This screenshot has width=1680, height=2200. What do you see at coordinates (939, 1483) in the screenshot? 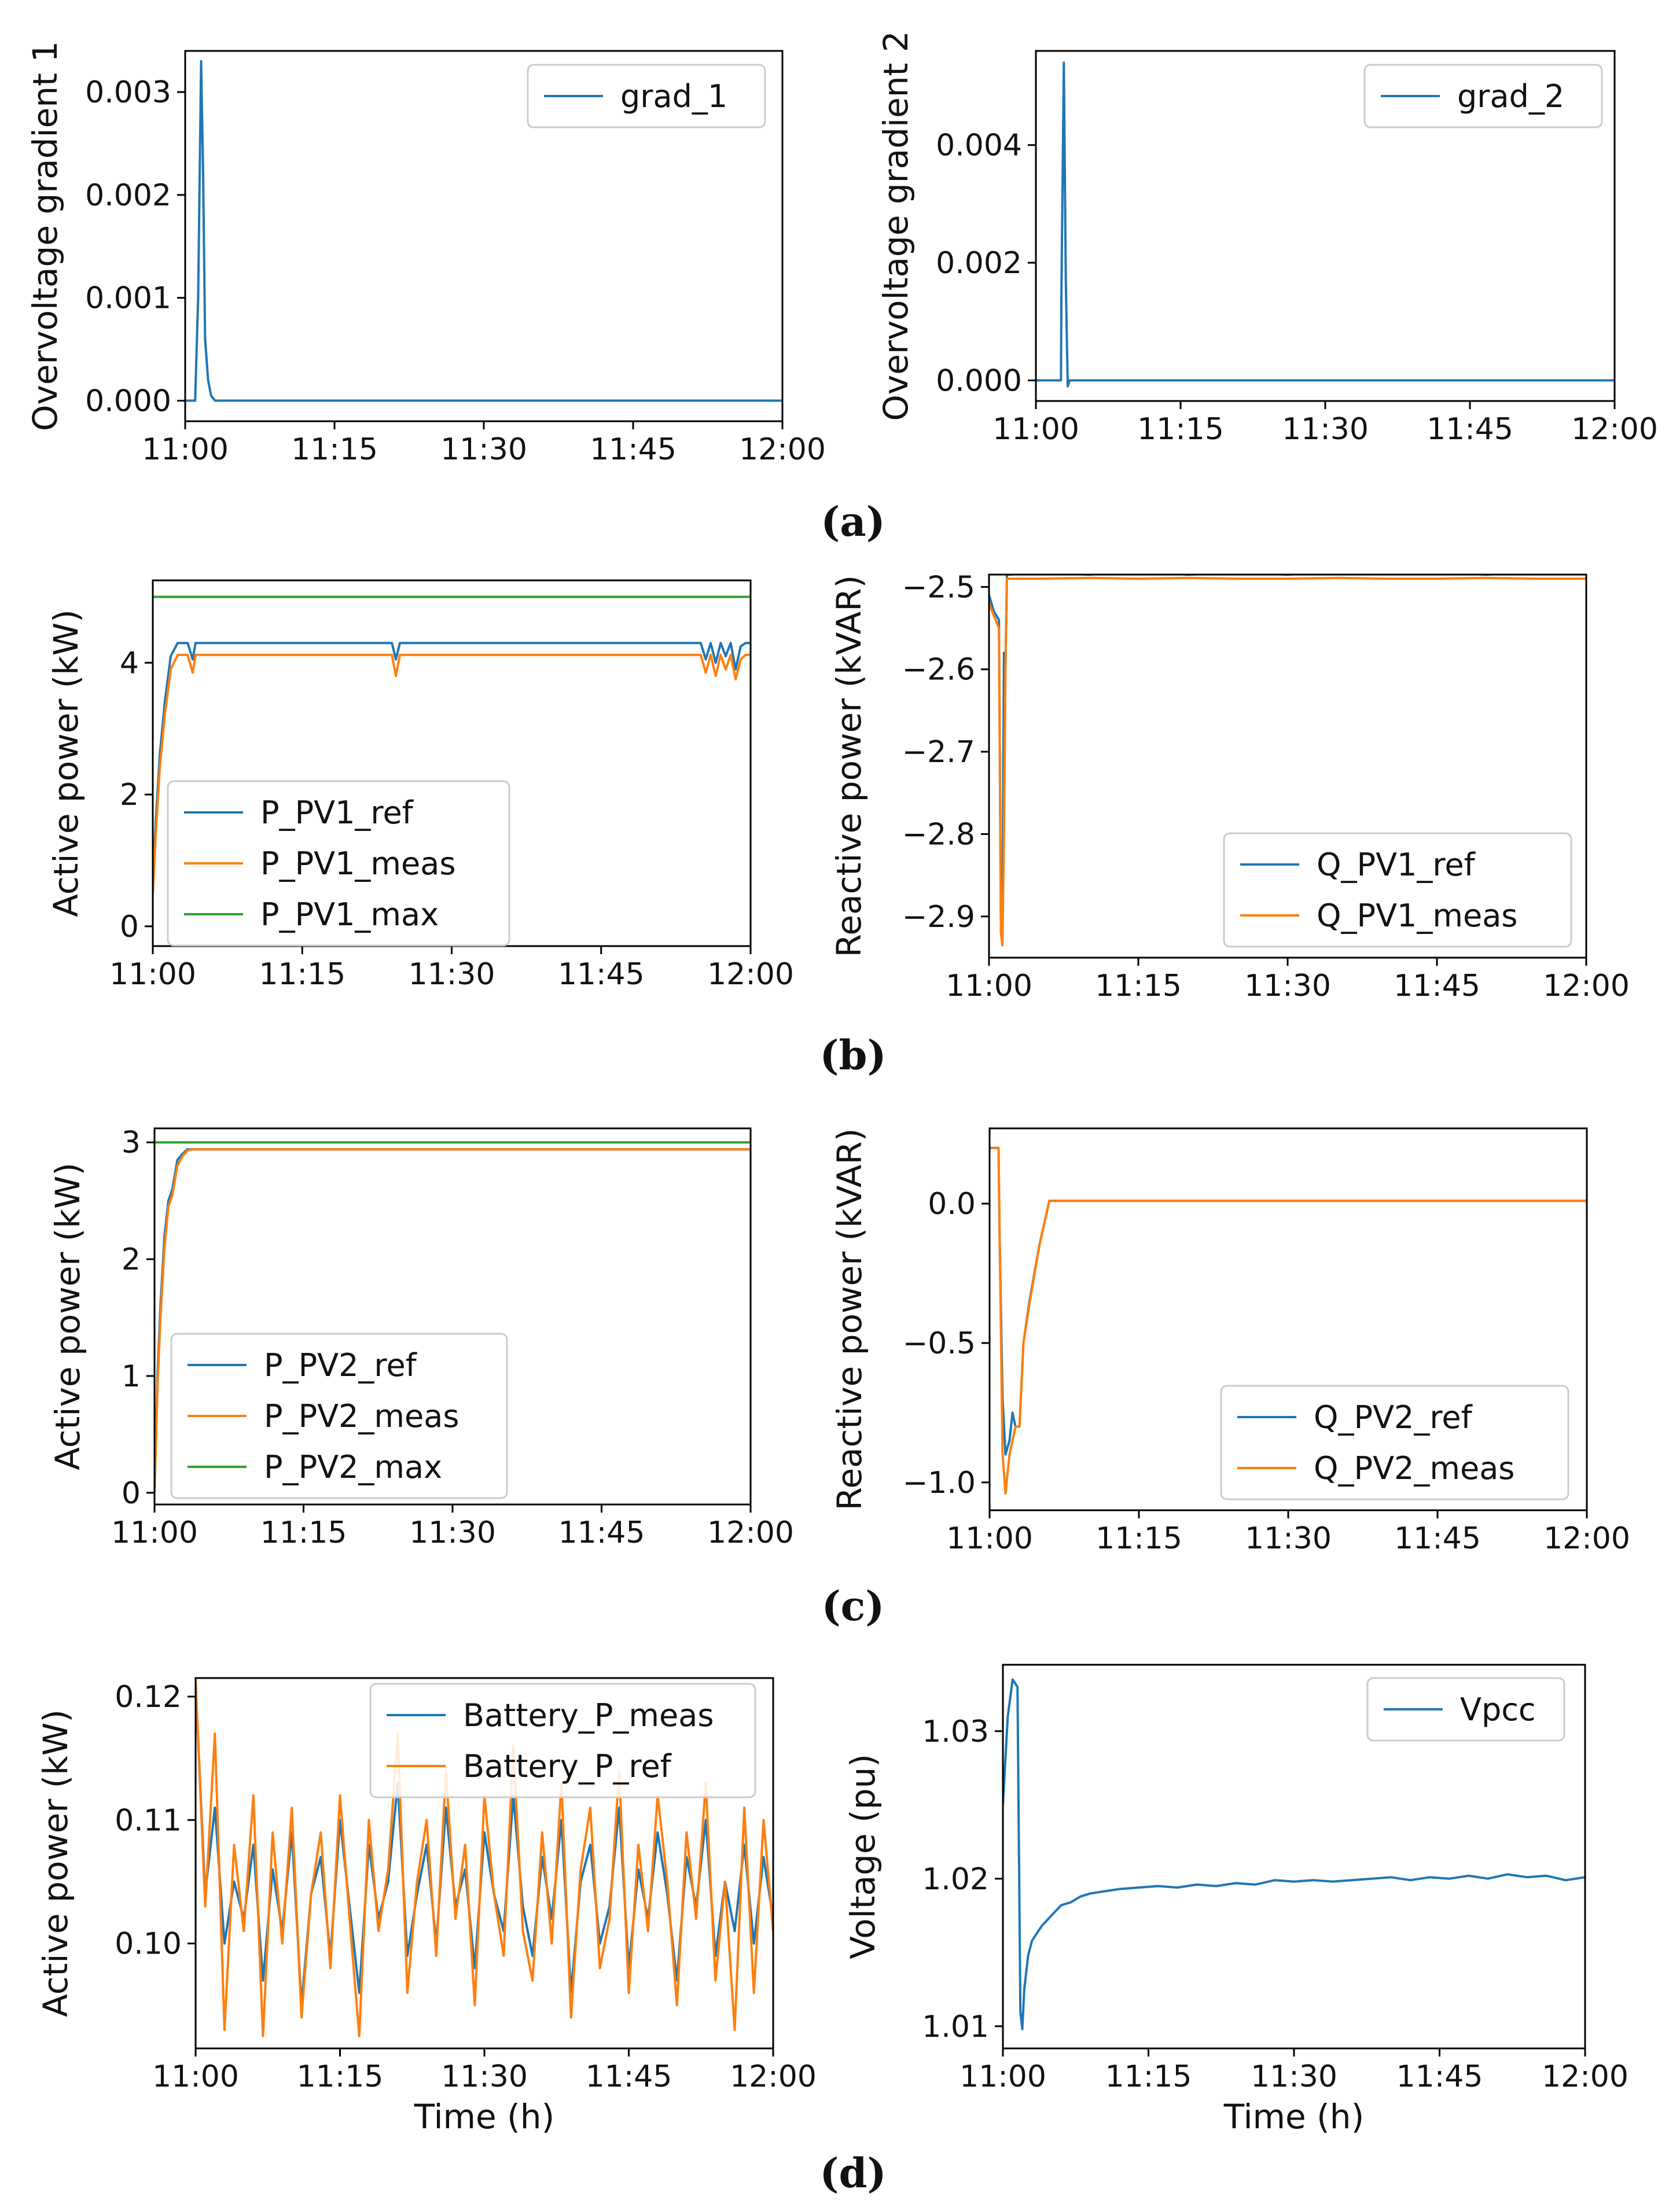
I see `y-tick-label: −1.0` at bounding box center [939, 1483].